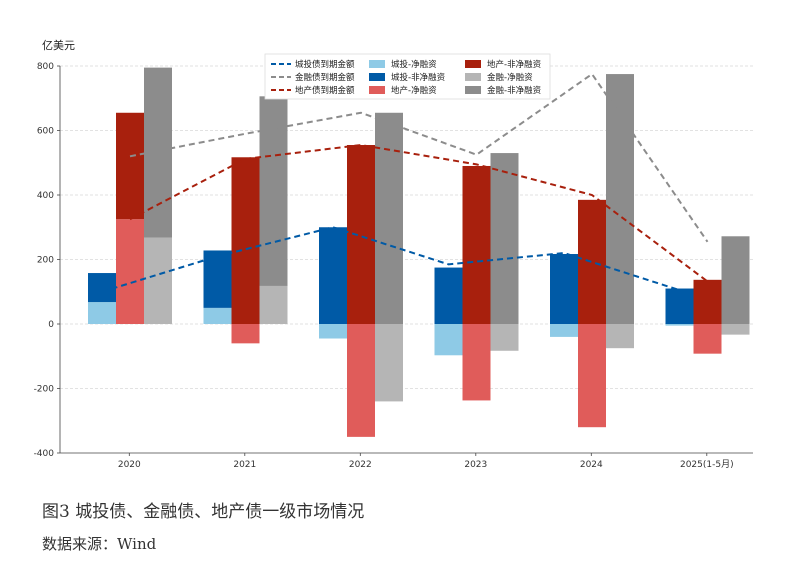  Describe the element at coordinates (45, 196) in the screenshot. I see `y-tick-label: 400` at that location.